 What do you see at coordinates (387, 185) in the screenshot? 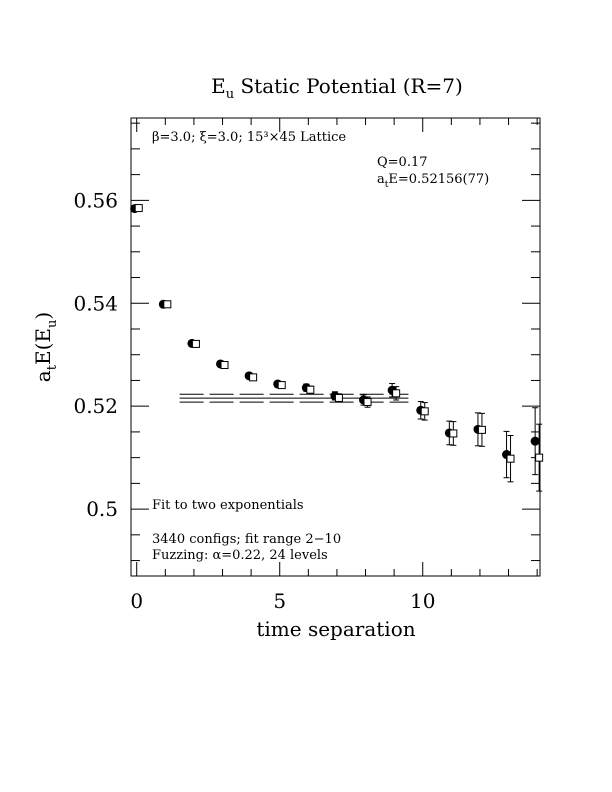
I see `fit-result-t-subscript: t` at bounding box center [387, 185].